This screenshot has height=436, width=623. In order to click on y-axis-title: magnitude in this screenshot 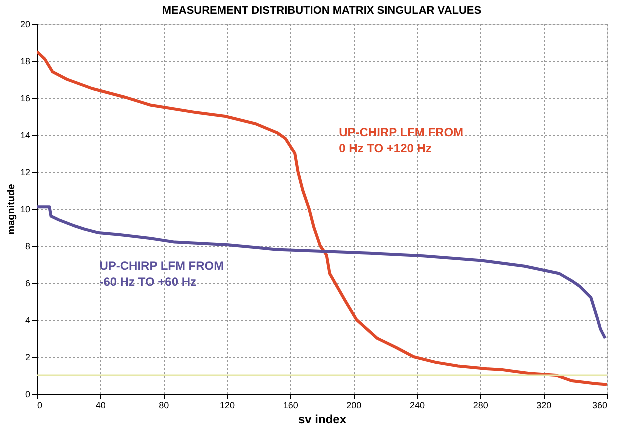, I will do `click(12, 209)`.